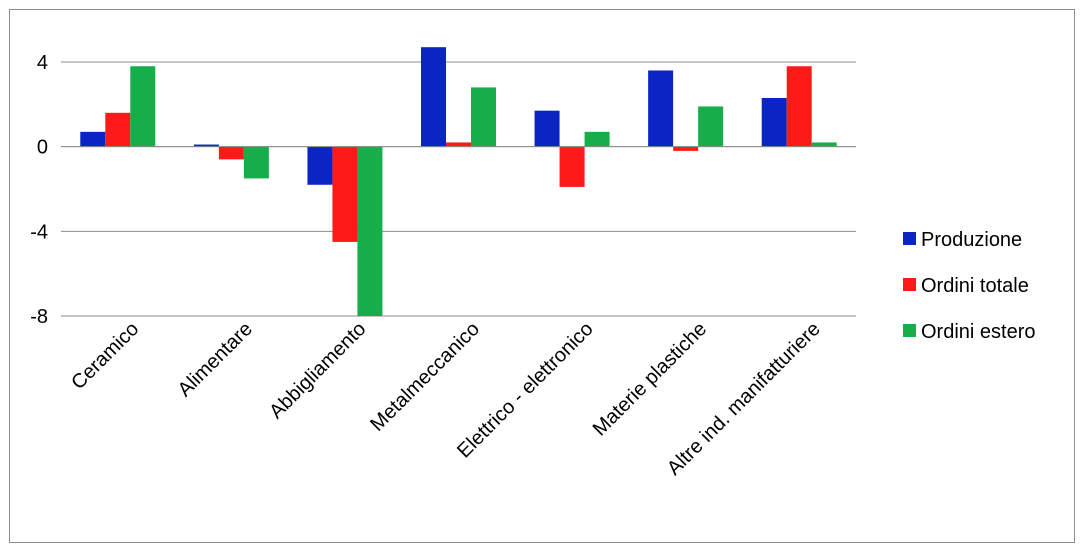  What do you see at coordinates (978, 332) in the screenshot?
I see `legend-label: Ordini estero` at bounding box center [978, 332].